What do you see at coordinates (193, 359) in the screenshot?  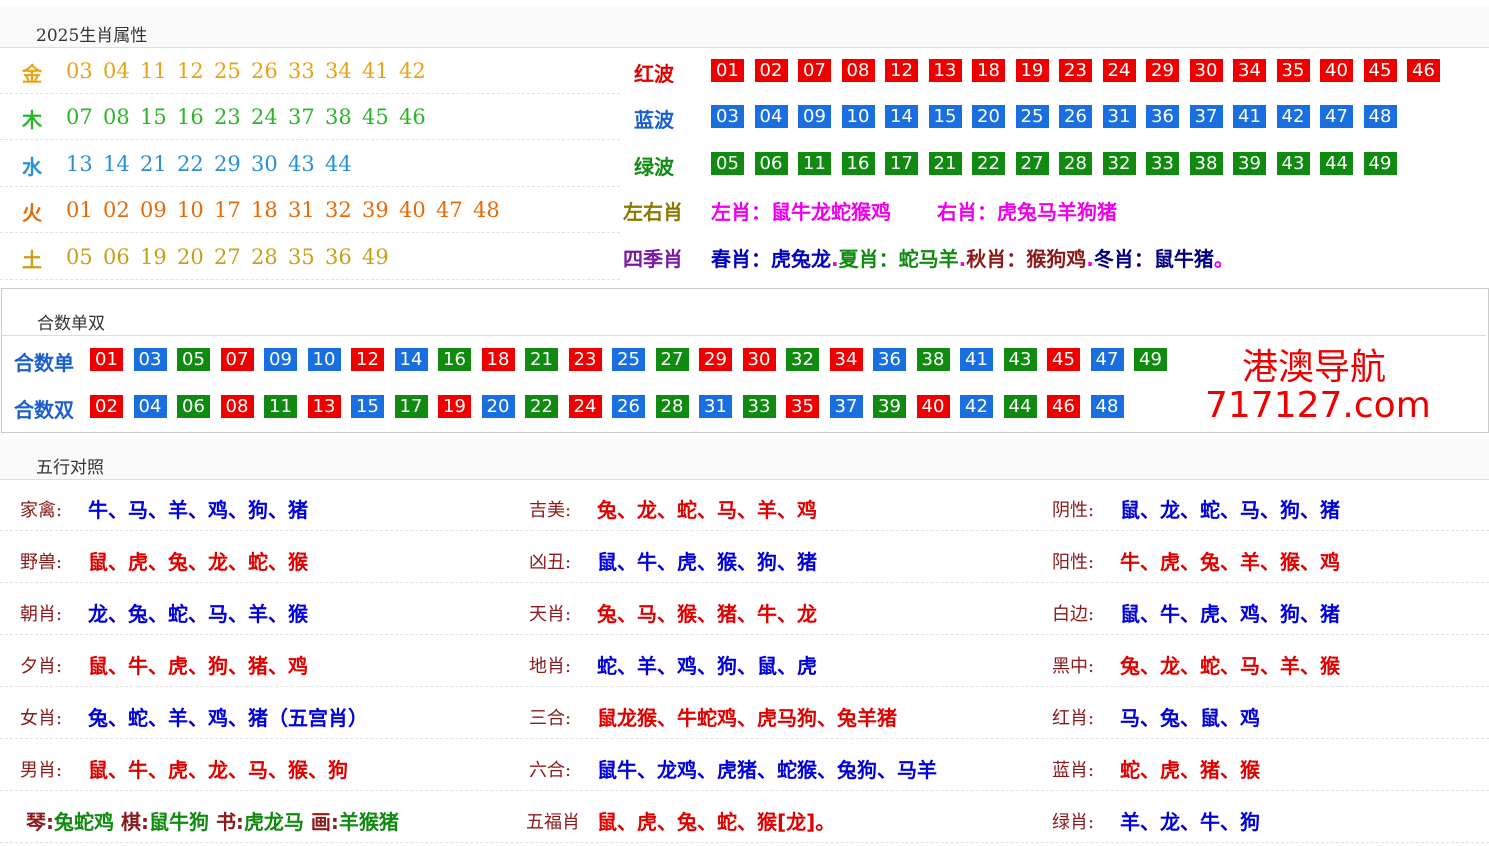 I see `number-ball: 05` at bounding box center [193, 359].